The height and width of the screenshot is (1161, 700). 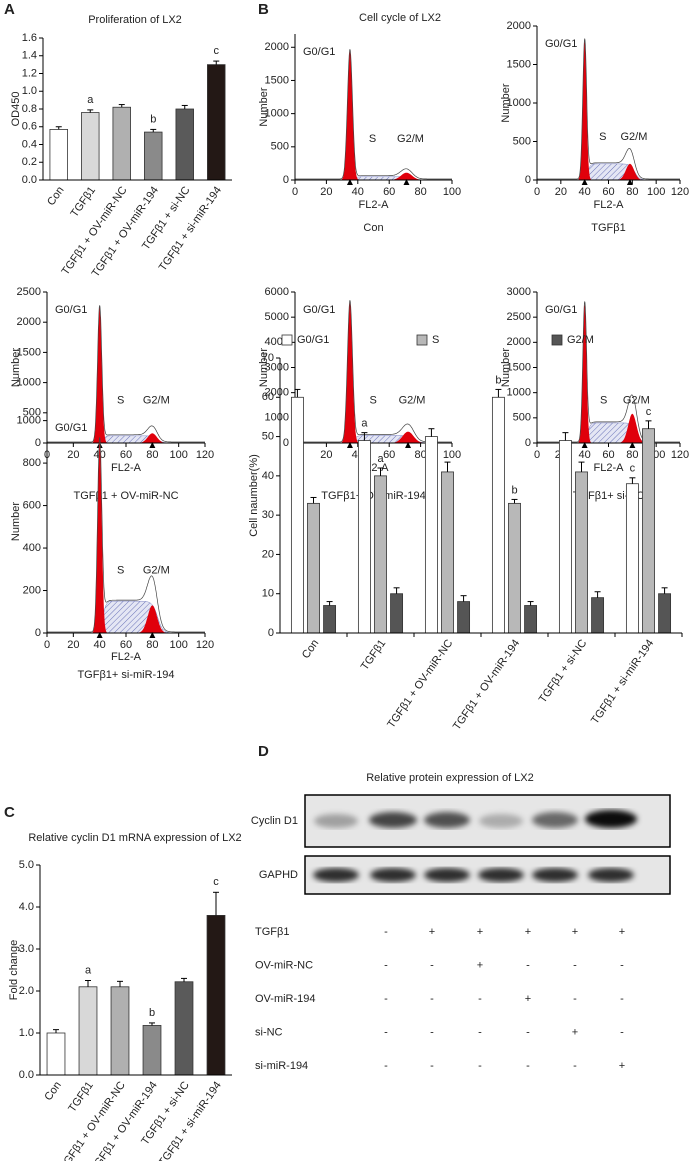 I want to click on y-tick-label: 0.6, so click(x=29, y=127).